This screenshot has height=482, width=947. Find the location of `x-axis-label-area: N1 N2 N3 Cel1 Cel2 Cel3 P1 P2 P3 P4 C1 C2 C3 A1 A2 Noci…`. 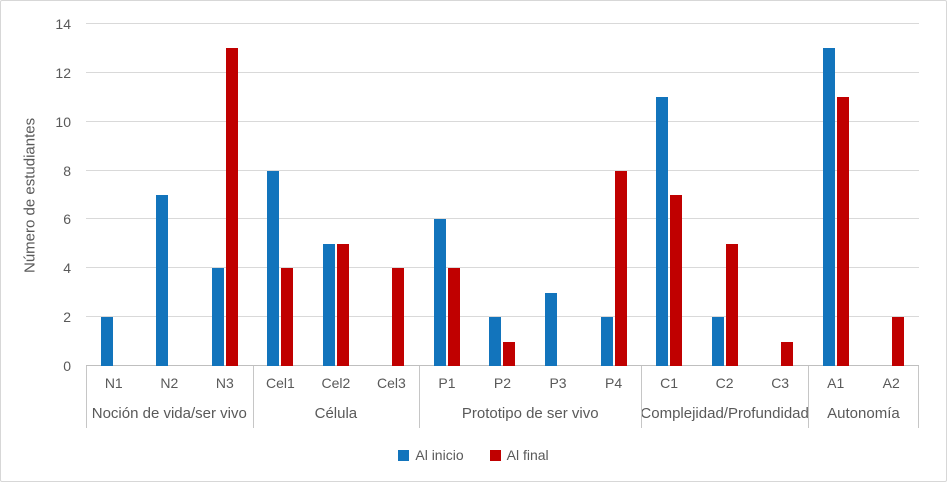

x-axis-label-area: N1 N2 N3 Cel1 Cel2 Cel3 P1 P2 P3 P4 C1 C2 C3 A1 A2 Noci… is located at coordinates (502, 397).